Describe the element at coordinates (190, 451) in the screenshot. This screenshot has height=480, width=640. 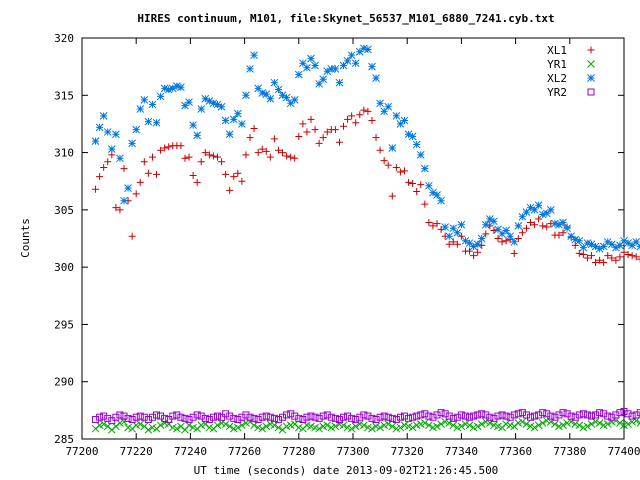
I see `x-tick-label: 77240` at that location.